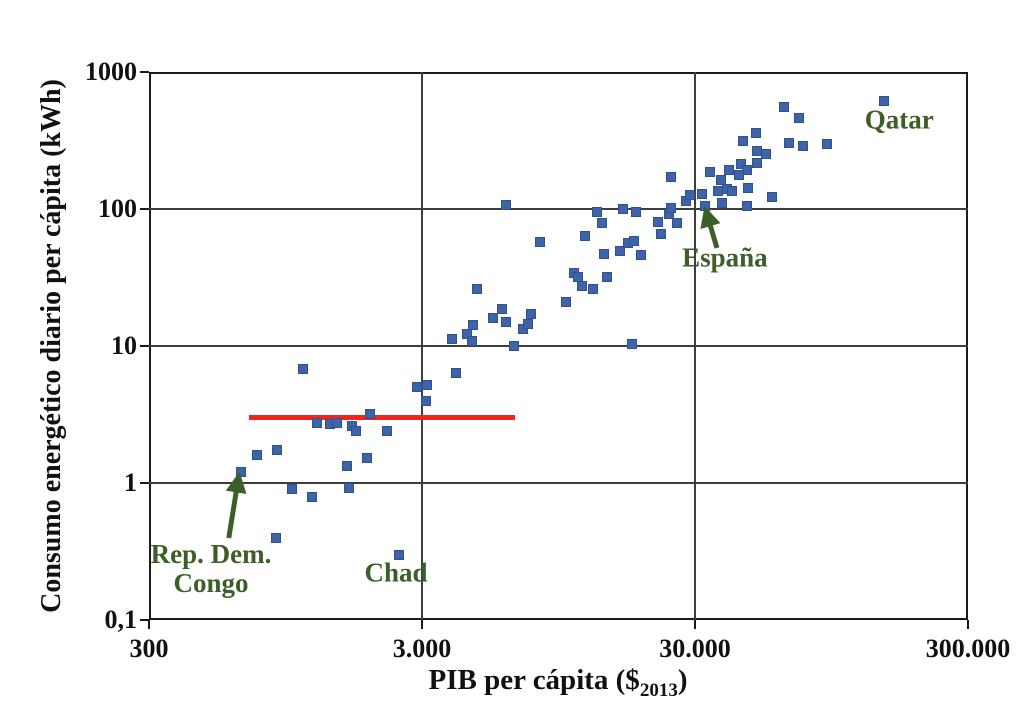  Describe the element at coordinates (149, 648) in the screenshot. I see `x-tick-label: 300` at that location.